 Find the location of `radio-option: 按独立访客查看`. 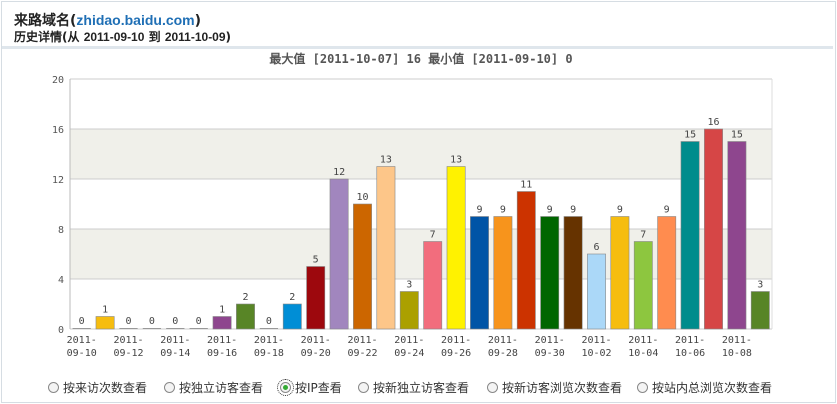

radio-option: 按独立访客查看 is located at coordinates (213, 387).